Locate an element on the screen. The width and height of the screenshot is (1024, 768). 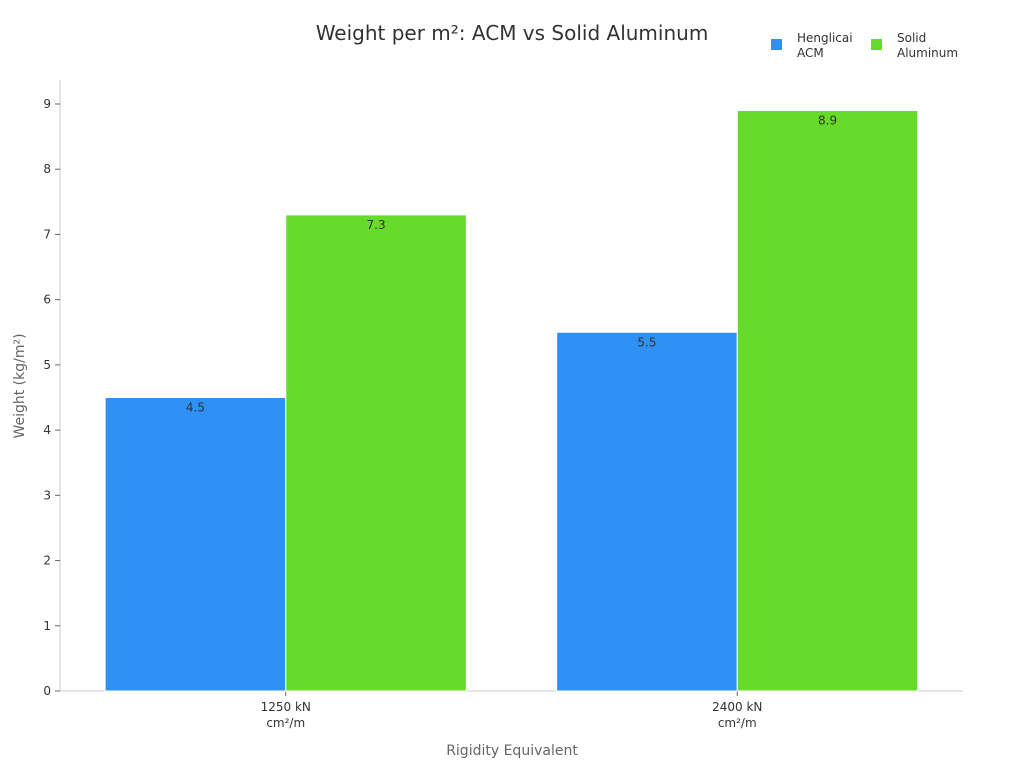
legend-item: Henglicai ACM is located at coordinates (812, 45).